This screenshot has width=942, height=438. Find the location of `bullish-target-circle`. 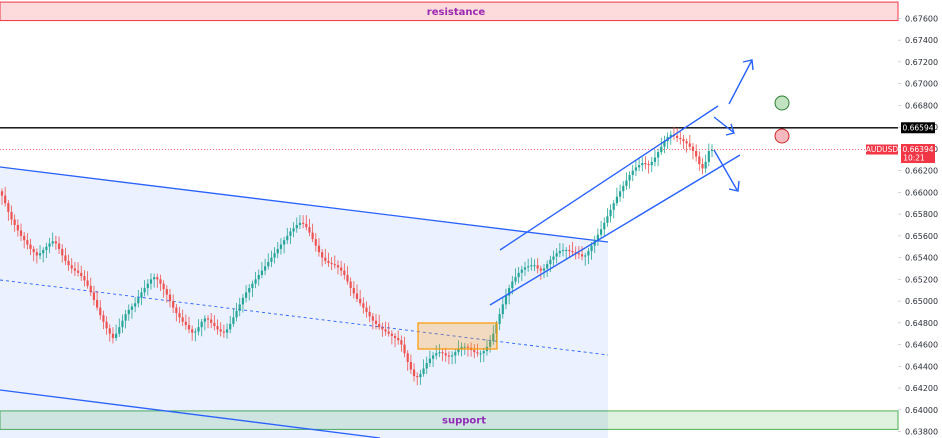

bullish-target-circle is located at coordinates (782, 103).